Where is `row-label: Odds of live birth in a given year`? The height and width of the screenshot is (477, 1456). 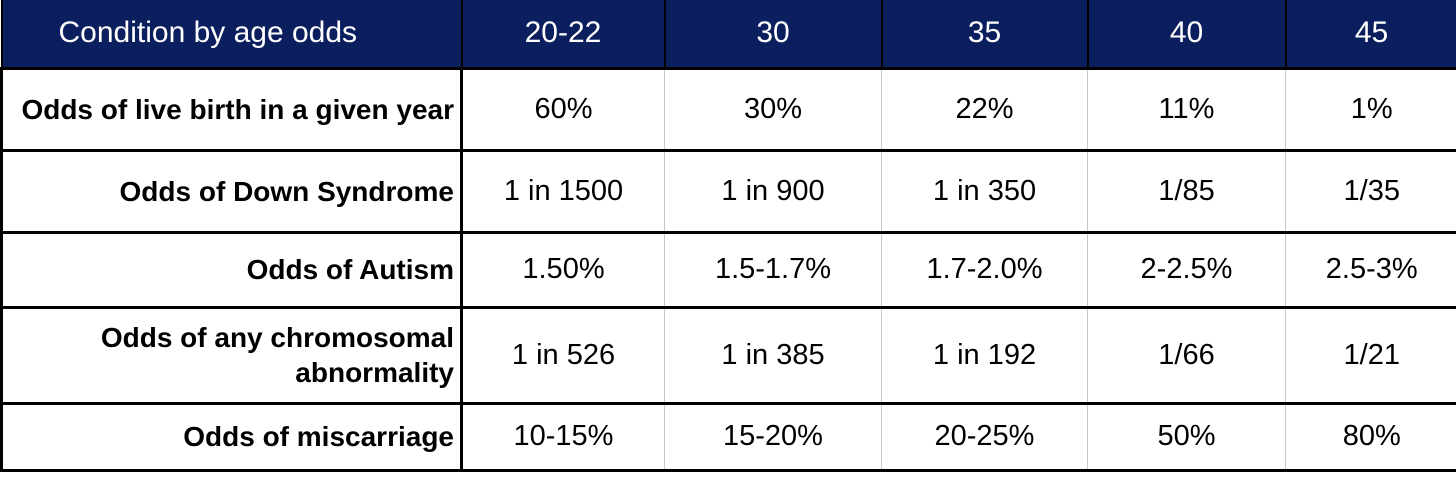
row-label: Odds of live birth in a given year is located at coordinates (231, 108).